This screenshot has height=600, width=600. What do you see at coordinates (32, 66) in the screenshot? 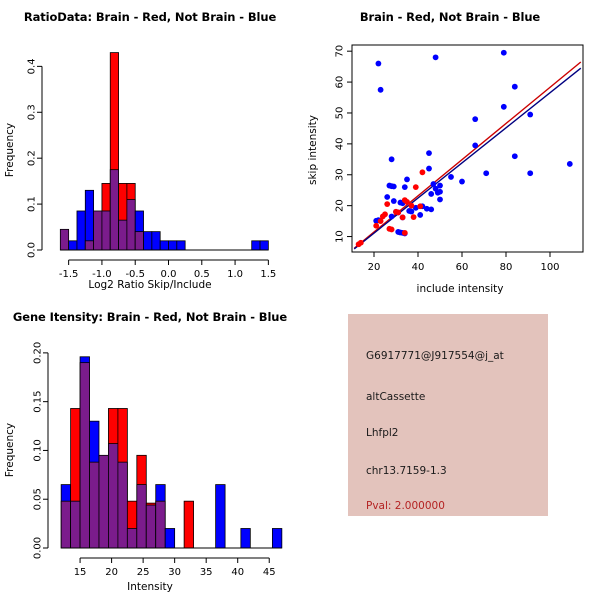
I see `ratio-ytick: 0.4` at bounding box center [32, 66].